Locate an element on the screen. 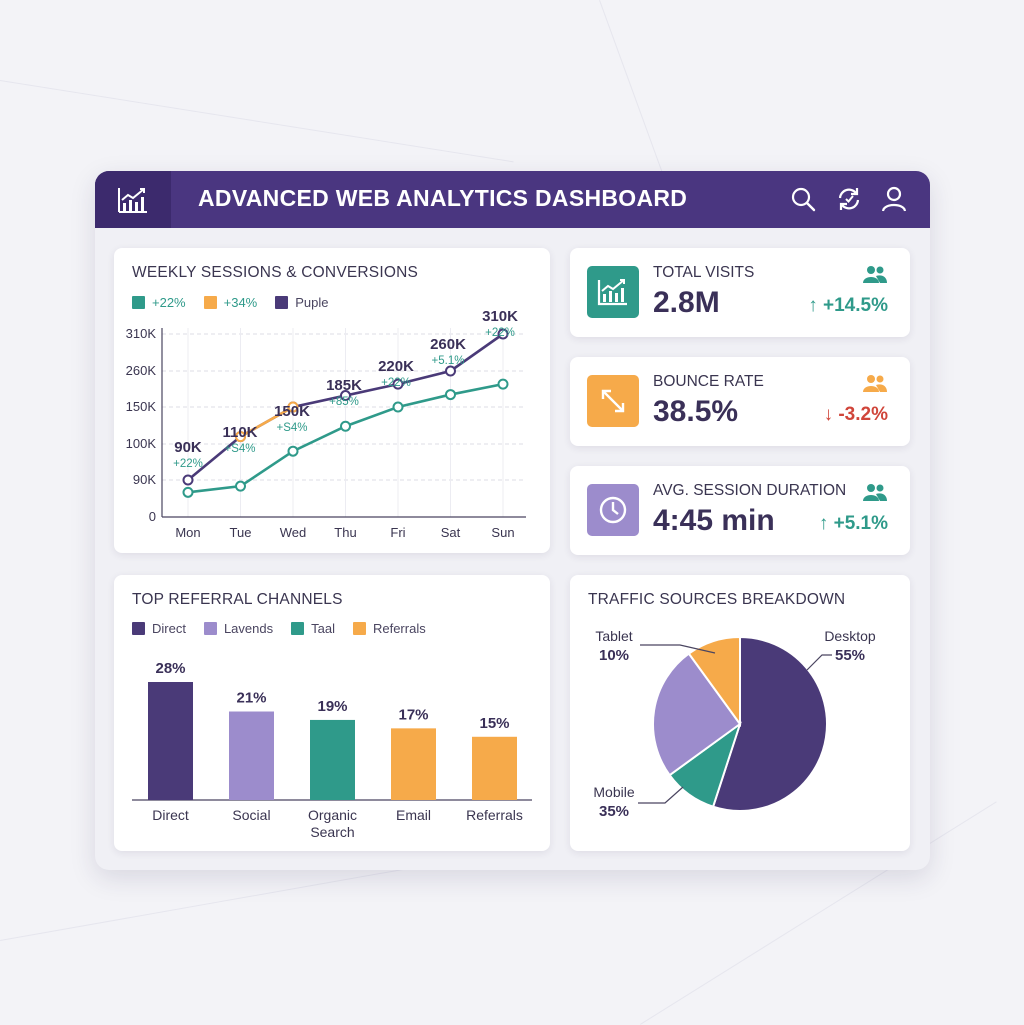 This screenshot has height=1025, width=1024. slice-value-label: 10% is located at coordinates (614, 655).